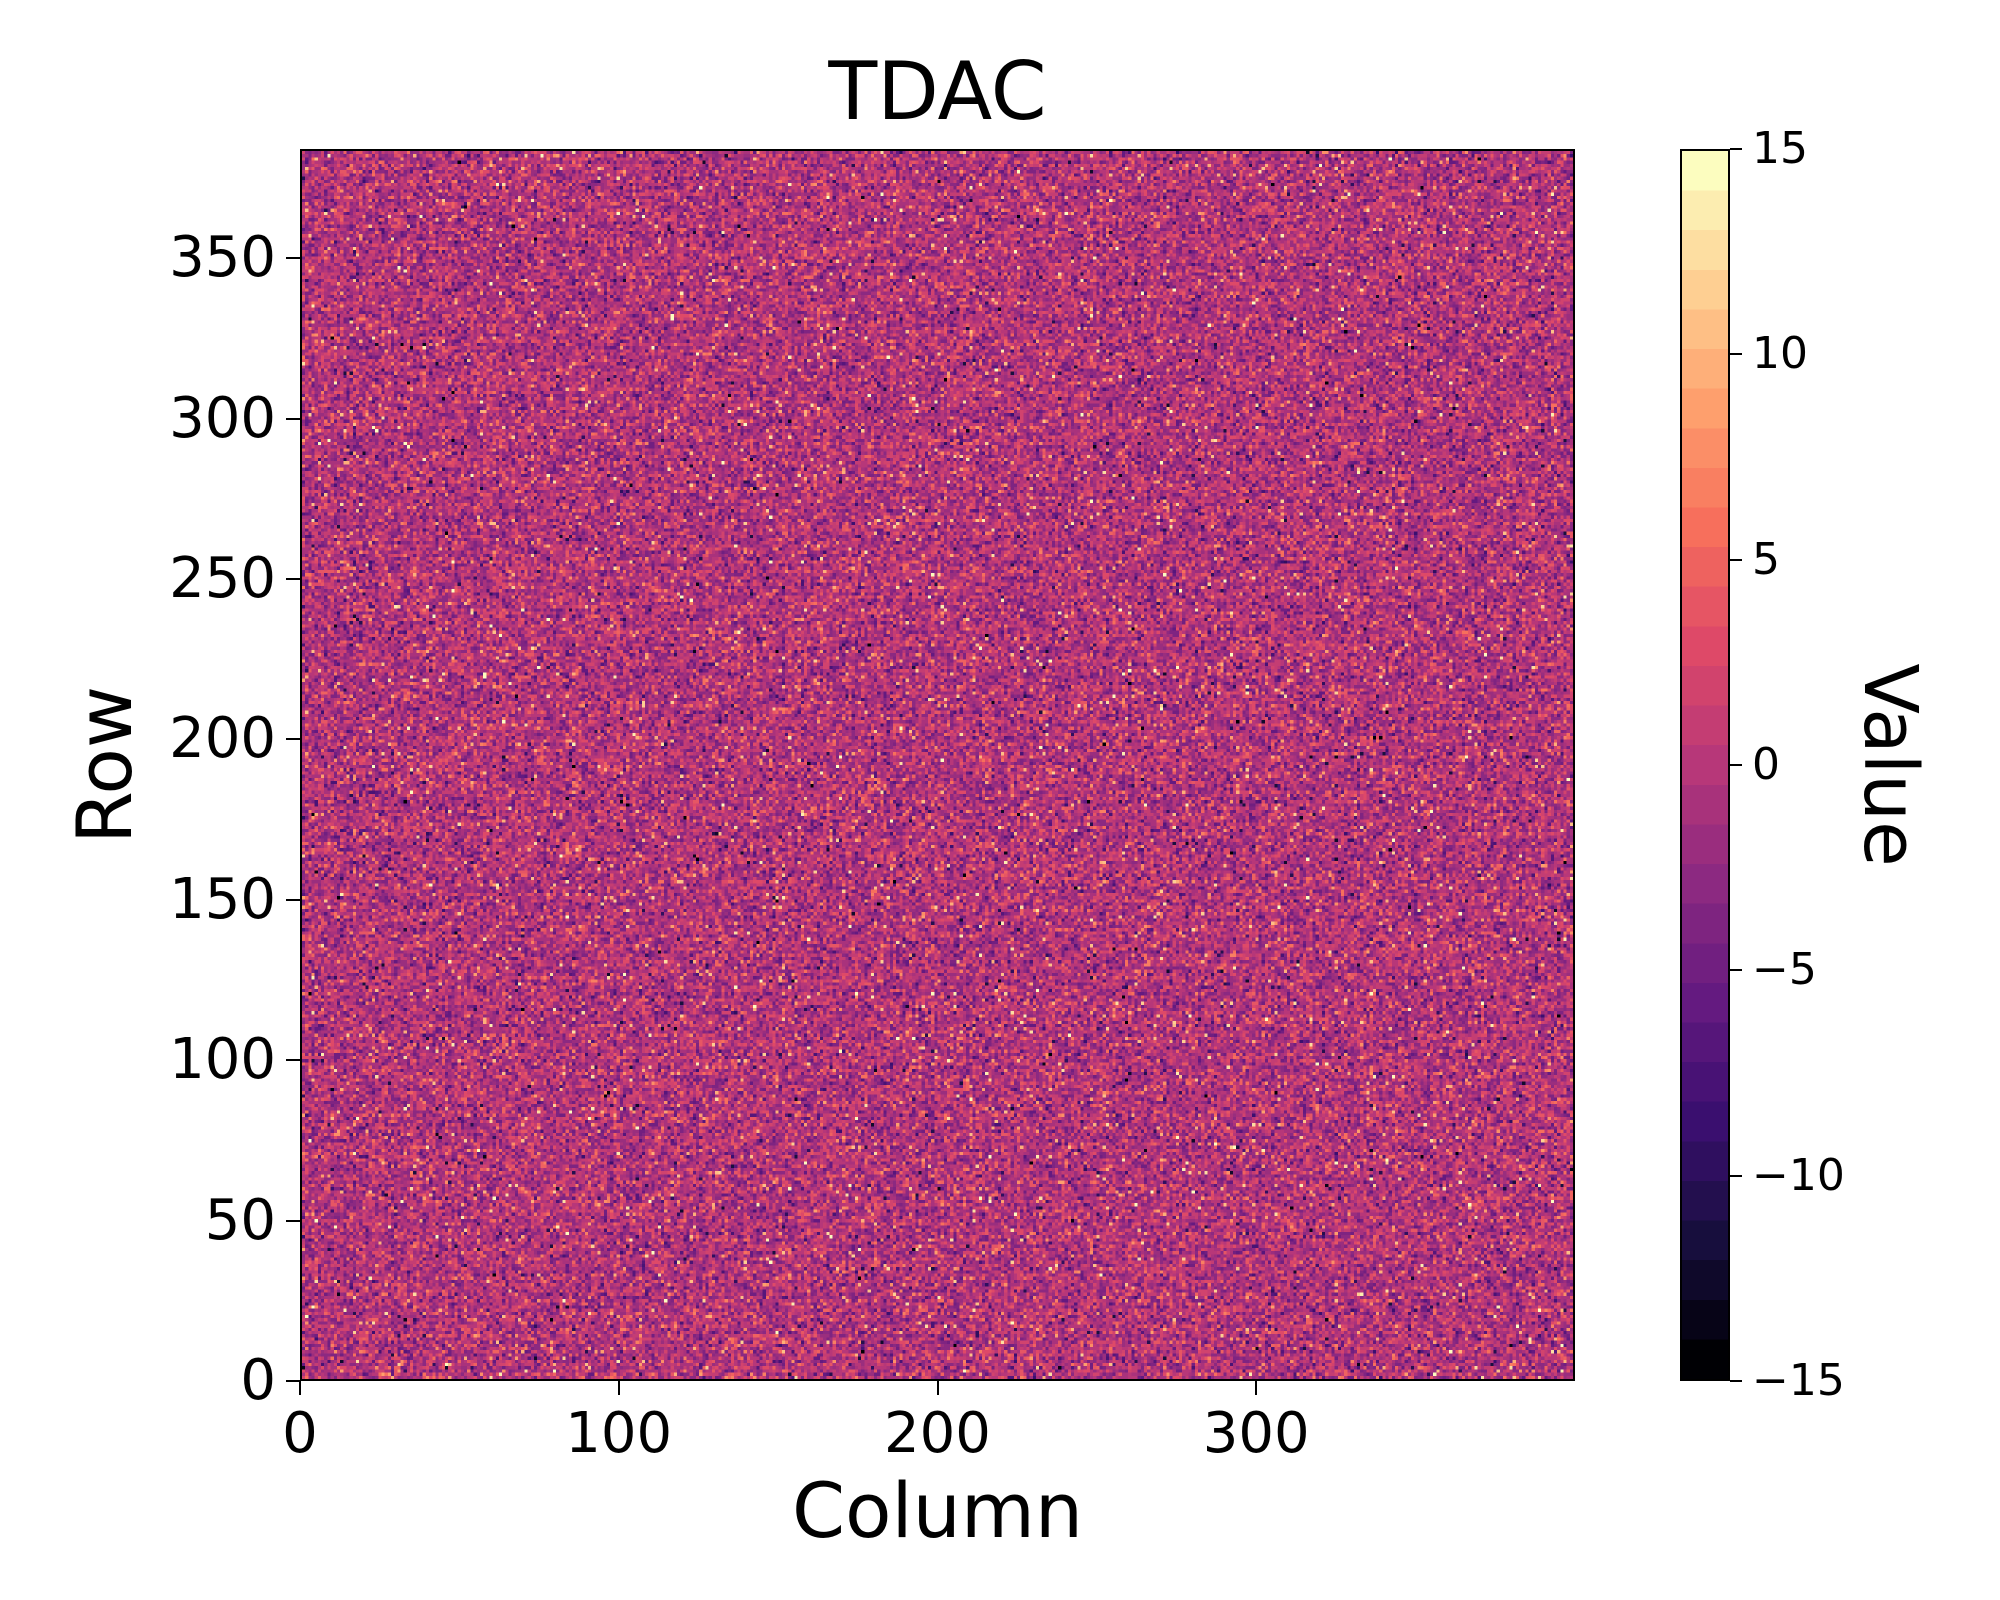  Describe the element at coordinates (1784, 970) in the screenshot. I see `colorbar-tick-label: −5` at that location.